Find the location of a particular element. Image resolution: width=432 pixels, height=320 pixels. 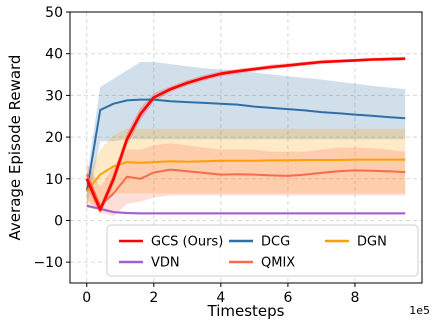

legend-label-vdn: VDN is located at coordinates (165, 263).